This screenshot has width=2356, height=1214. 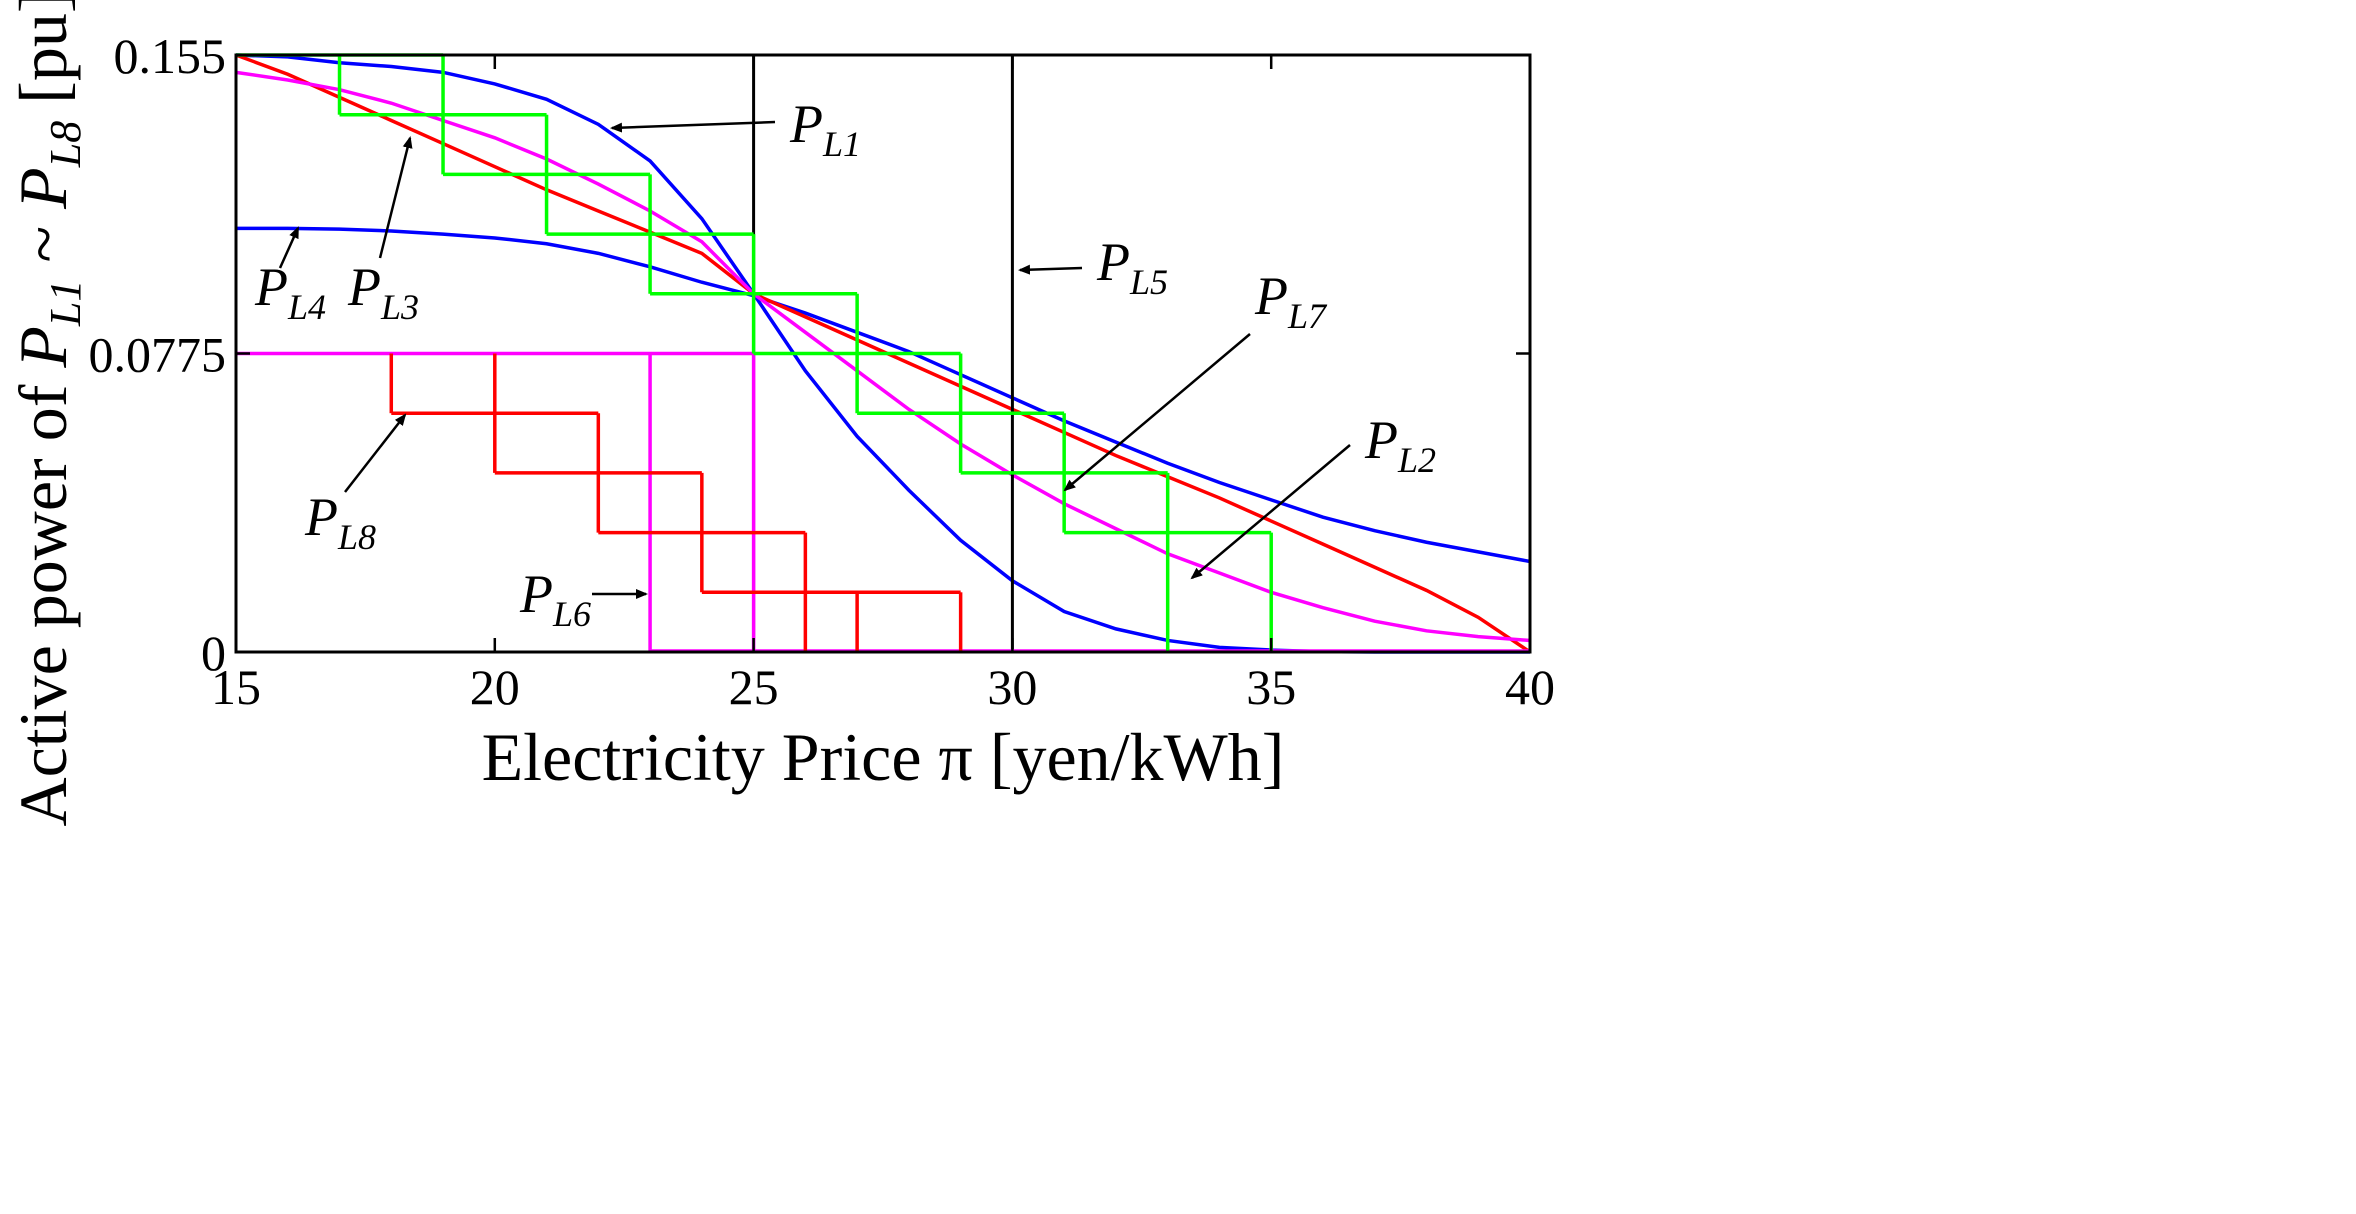 What do you see at coordinates (1530, 687) in the screenshot?
I see `x-tick-label-40: 40` at bounding box center [1530, 687].